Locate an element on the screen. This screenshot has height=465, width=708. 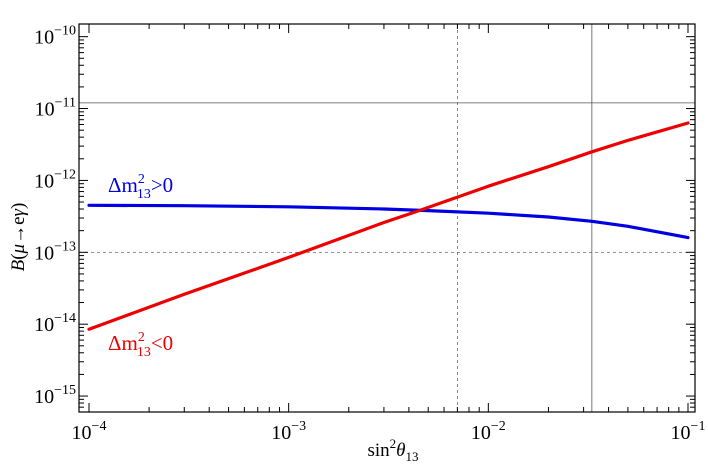
y-tick-label: 10−12 is located at coordinates (55, 179).